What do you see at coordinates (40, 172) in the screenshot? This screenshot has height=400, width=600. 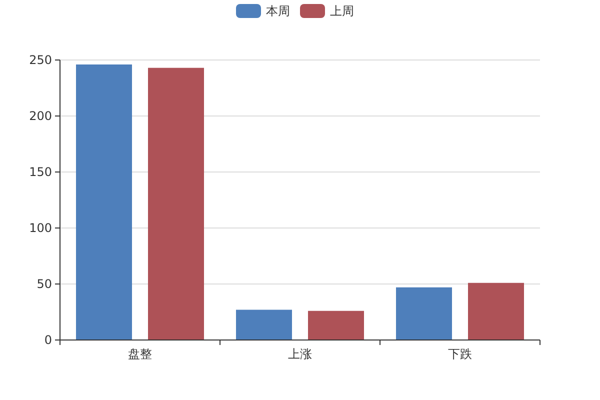 I see `y-tick-label: 150` at bounding box center [40, 172].